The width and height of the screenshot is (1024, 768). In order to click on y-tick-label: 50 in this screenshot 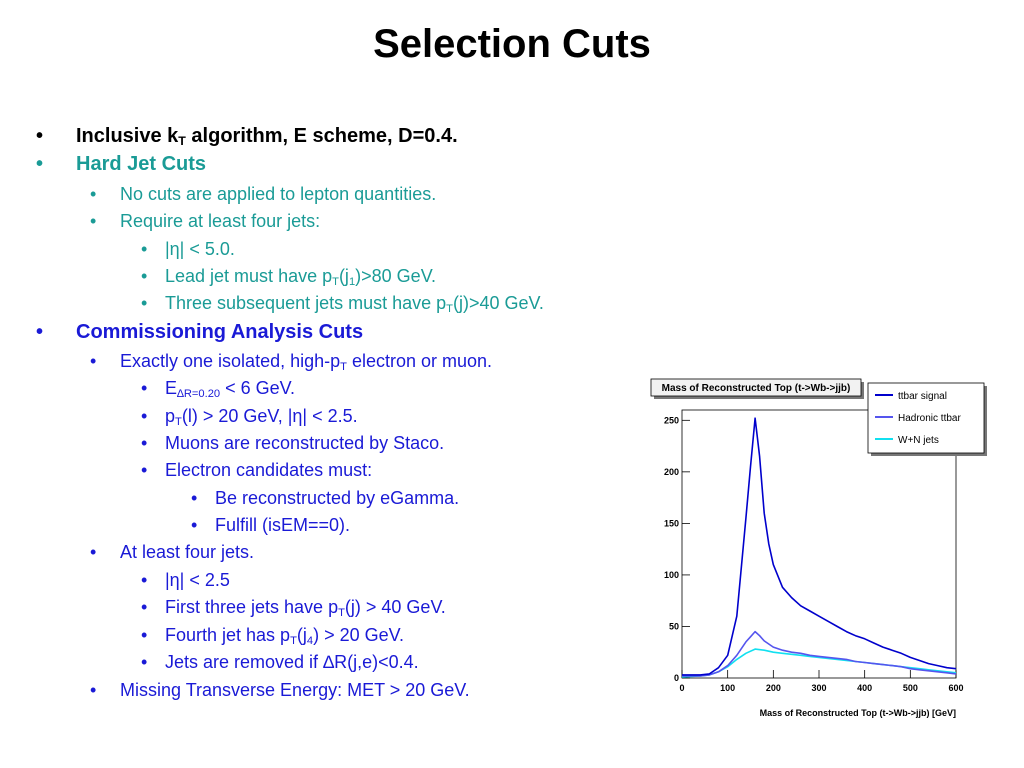, I will do `click(674, 626)`.